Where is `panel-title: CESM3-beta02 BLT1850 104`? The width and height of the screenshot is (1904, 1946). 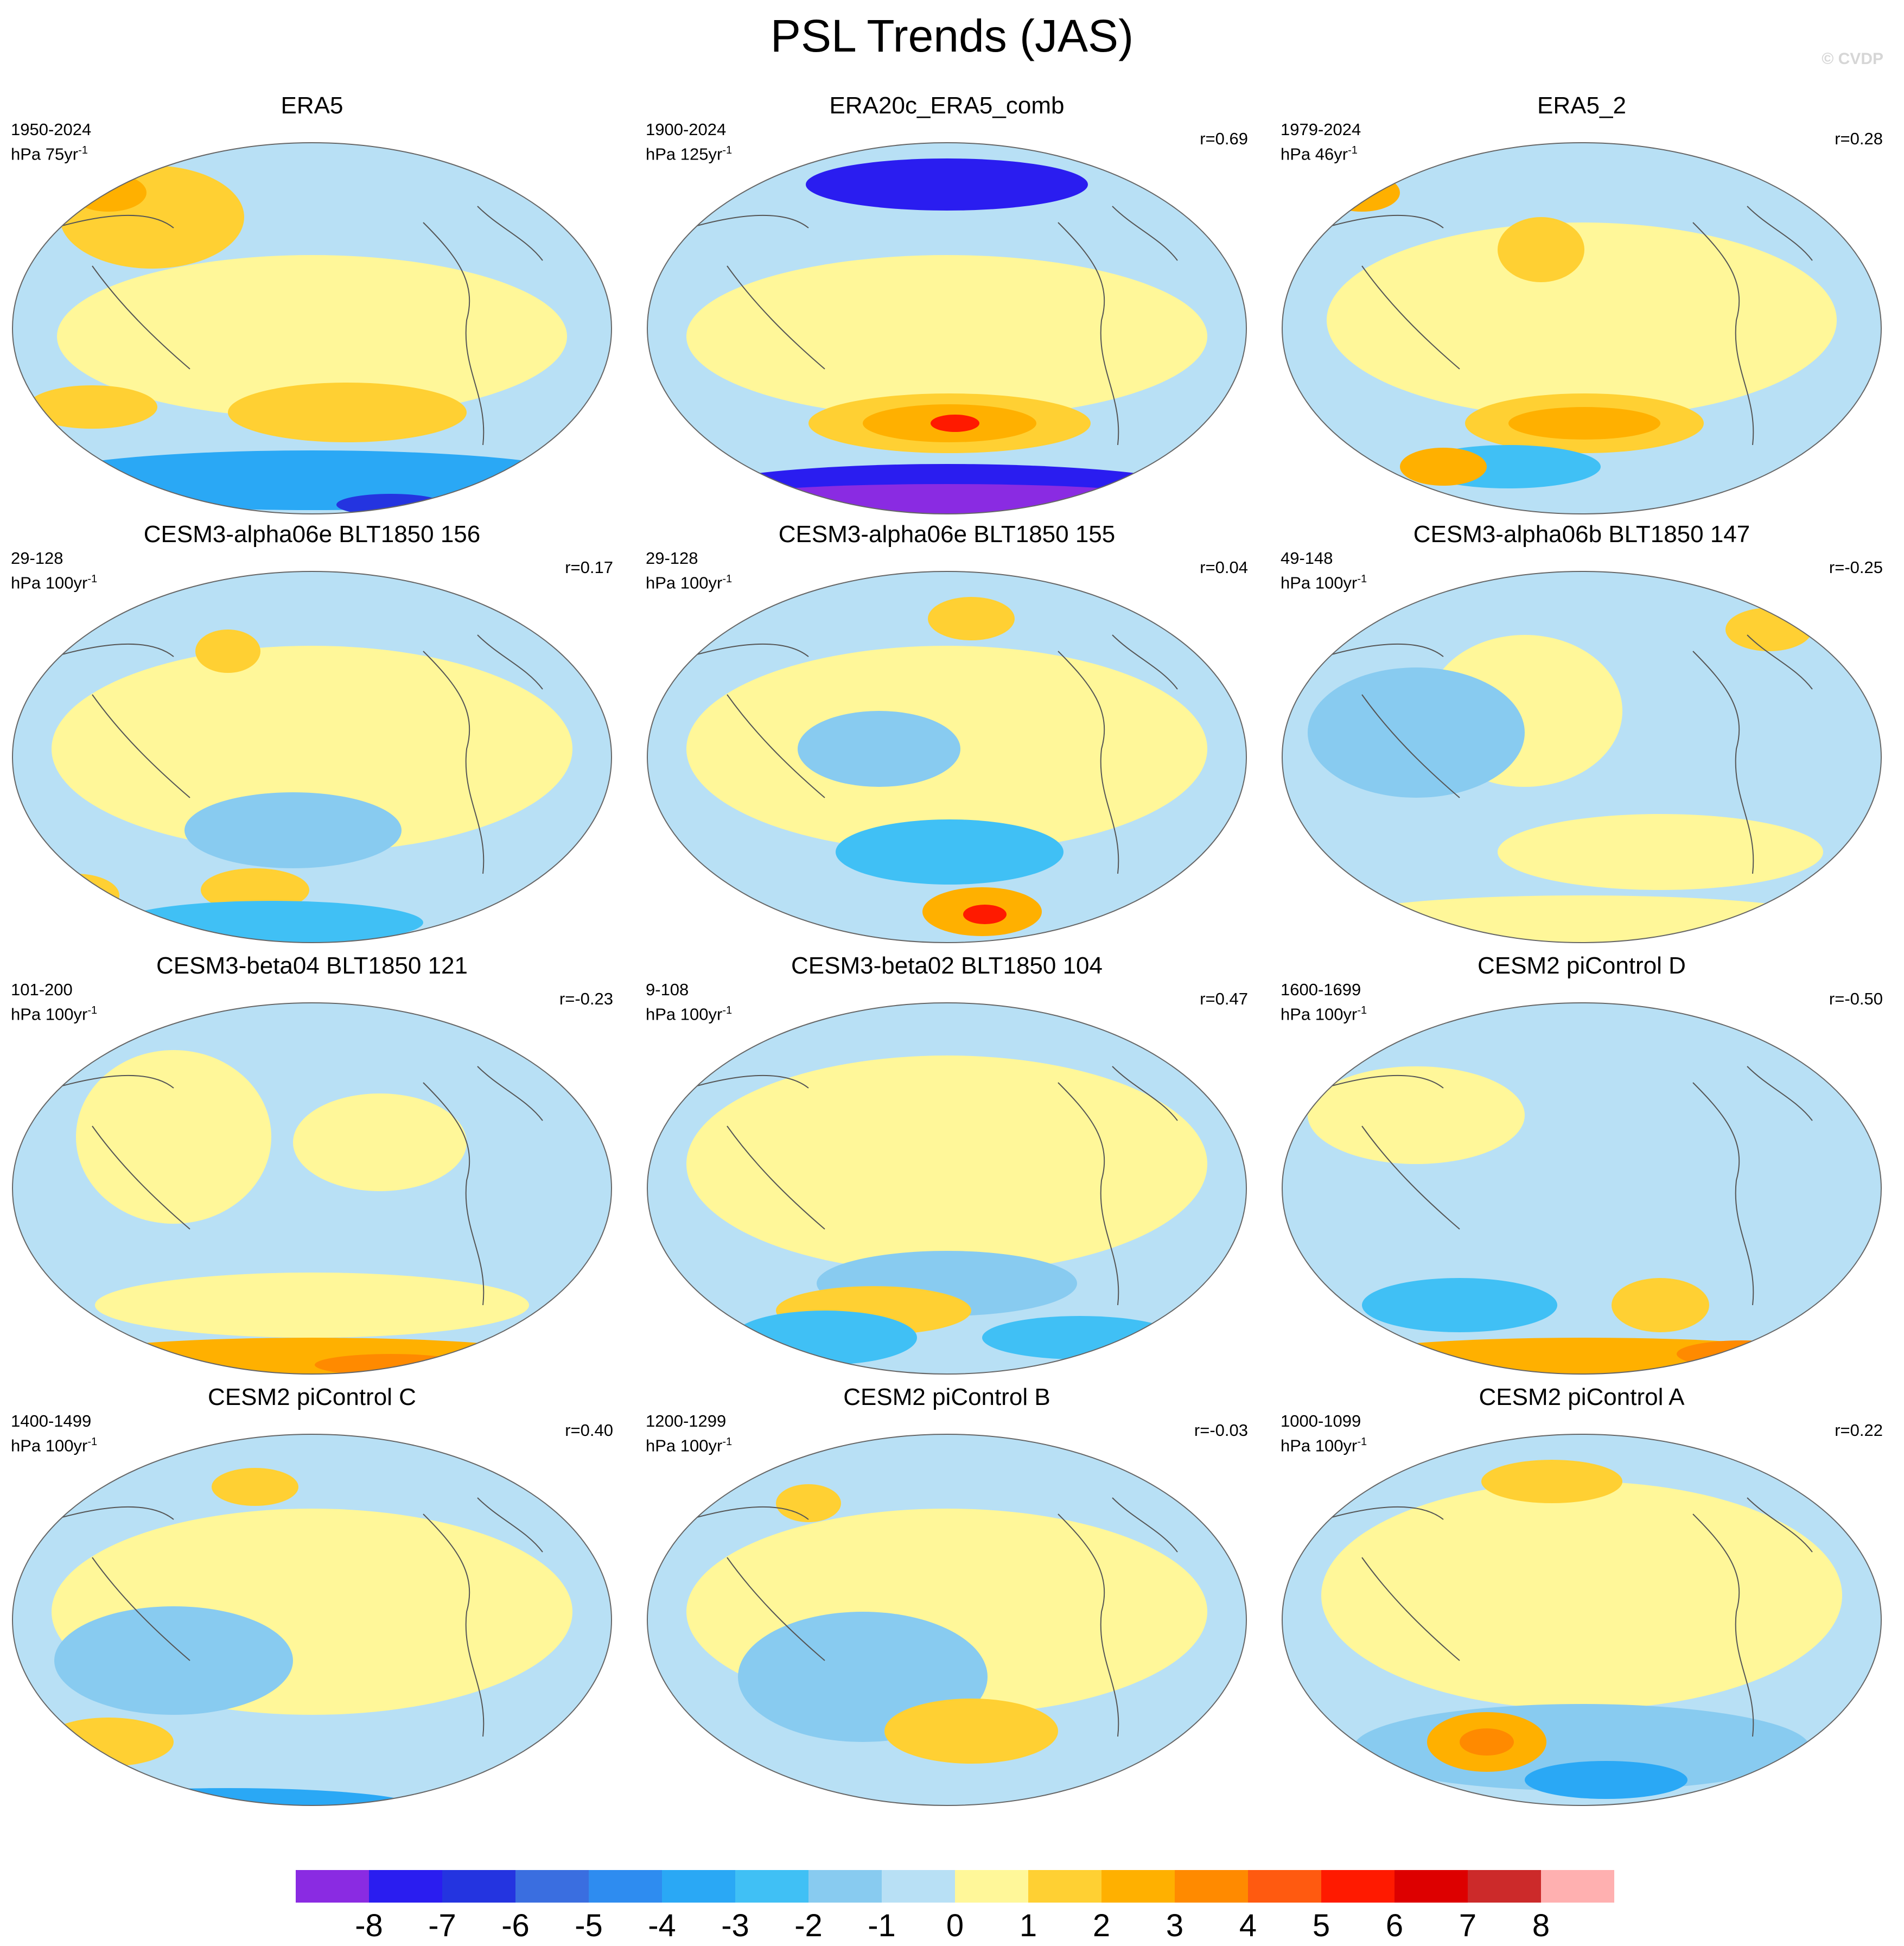 panel-title: CESM3-beta02 BLT1850 104 is located at coordinates (947, 965).